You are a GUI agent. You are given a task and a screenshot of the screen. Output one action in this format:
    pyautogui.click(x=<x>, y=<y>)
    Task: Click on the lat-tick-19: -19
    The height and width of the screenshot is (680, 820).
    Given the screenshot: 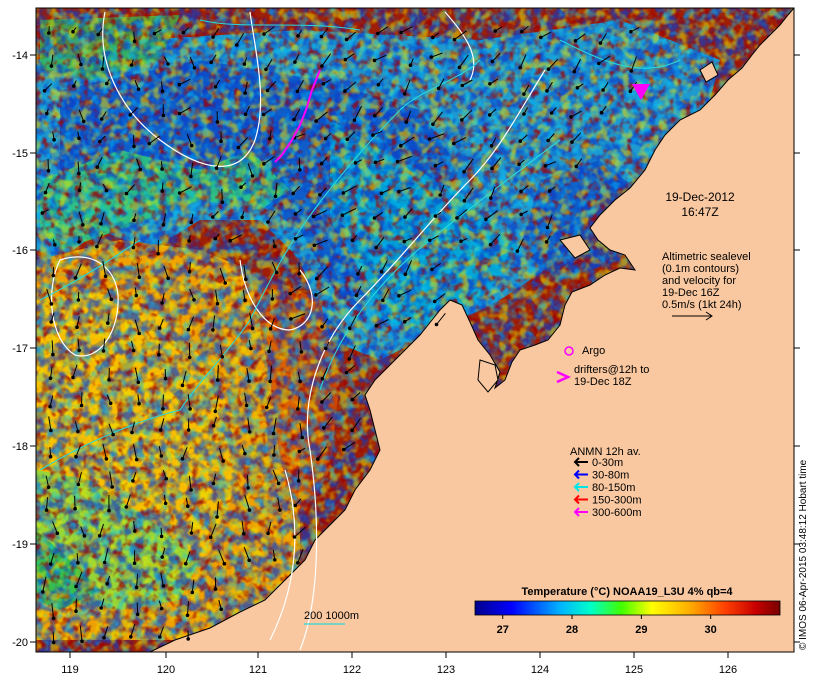 What is the action you would take?
    pyautogui.click(x=20, y=545)
    